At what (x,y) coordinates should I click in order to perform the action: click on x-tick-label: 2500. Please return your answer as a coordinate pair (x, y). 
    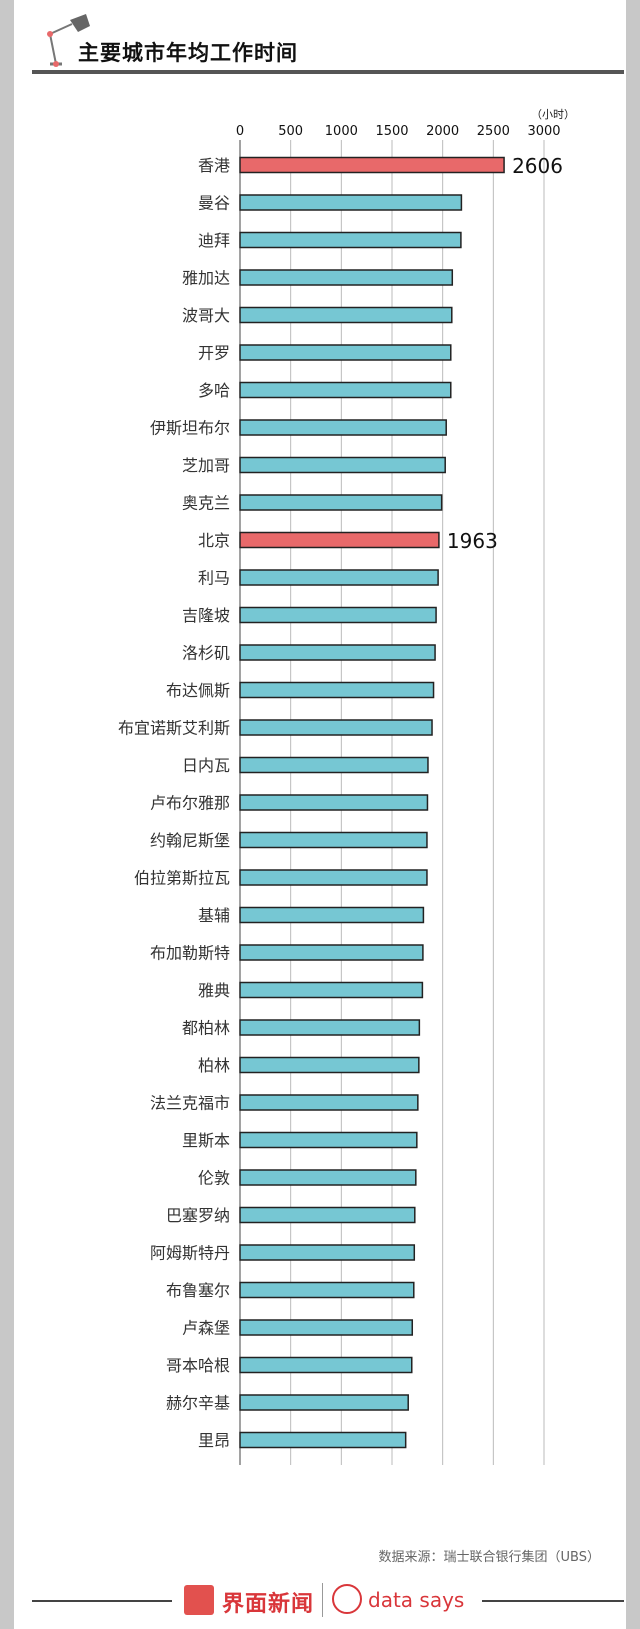
    Looking at the image, I should click on (493, 131).